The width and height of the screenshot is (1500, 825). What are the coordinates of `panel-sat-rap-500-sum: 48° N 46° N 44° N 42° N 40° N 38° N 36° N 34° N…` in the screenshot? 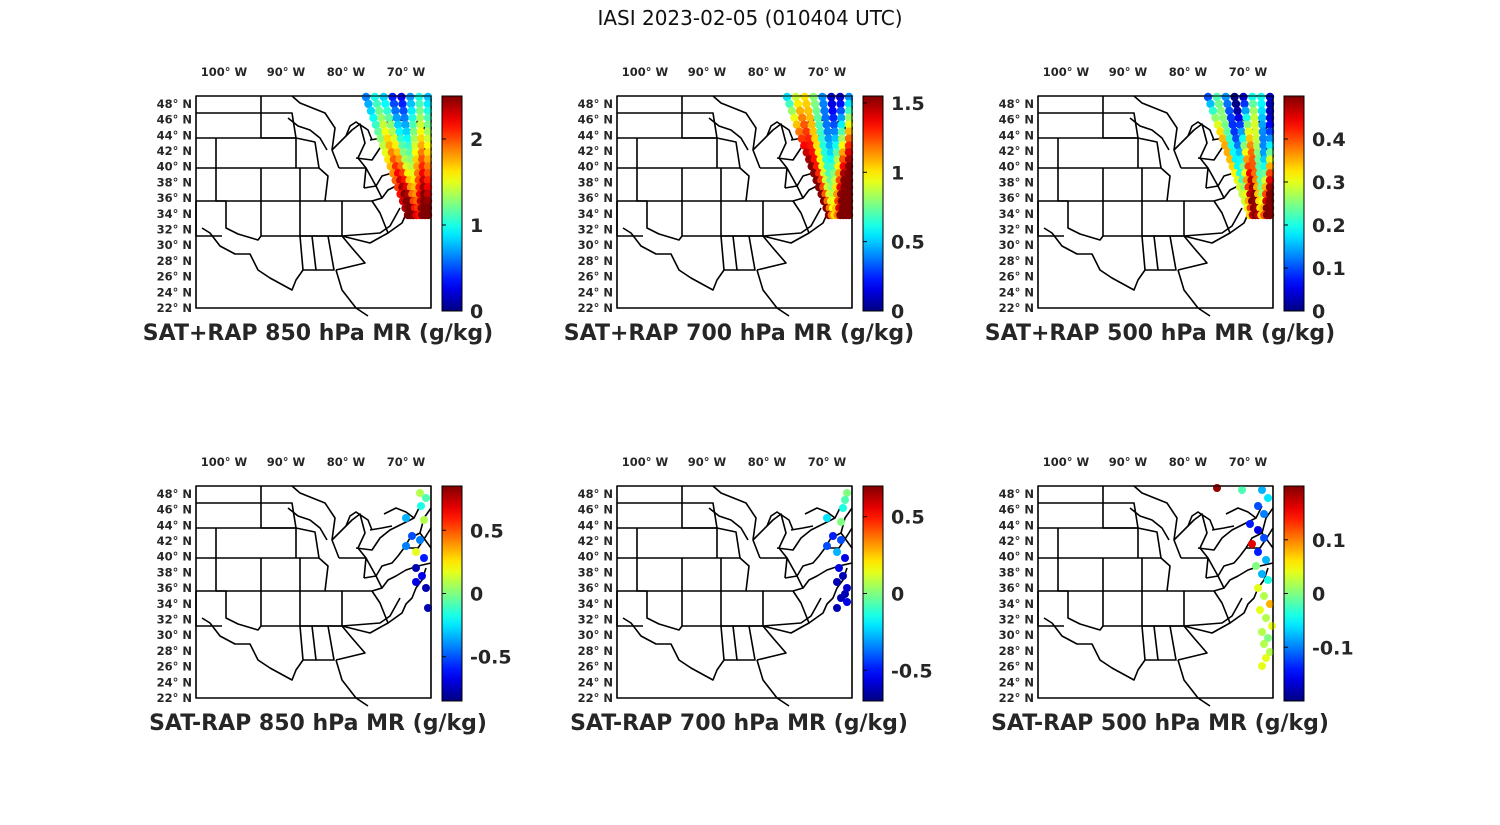 It's located at (1172, 210).